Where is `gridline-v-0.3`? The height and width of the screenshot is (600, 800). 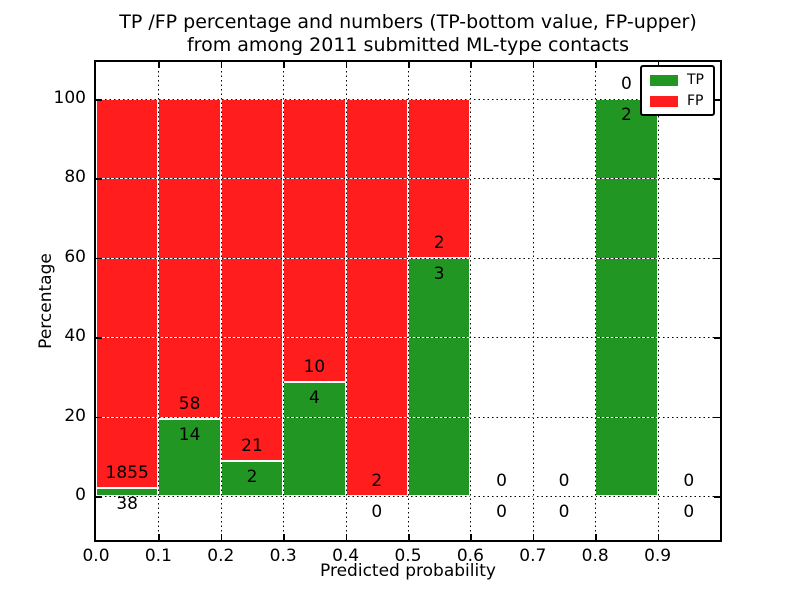
gridline-v-0.3 is located at coordinates (284, 301).